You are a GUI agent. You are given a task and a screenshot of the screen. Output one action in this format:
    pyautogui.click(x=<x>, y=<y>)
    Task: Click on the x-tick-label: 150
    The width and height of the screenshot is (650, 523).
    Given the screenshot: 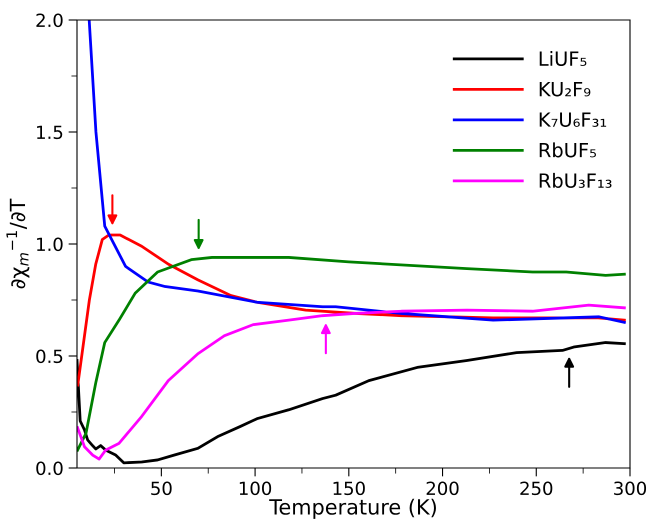 What is the action you would take?
    pyautogui.click(x=349, y=489)
    